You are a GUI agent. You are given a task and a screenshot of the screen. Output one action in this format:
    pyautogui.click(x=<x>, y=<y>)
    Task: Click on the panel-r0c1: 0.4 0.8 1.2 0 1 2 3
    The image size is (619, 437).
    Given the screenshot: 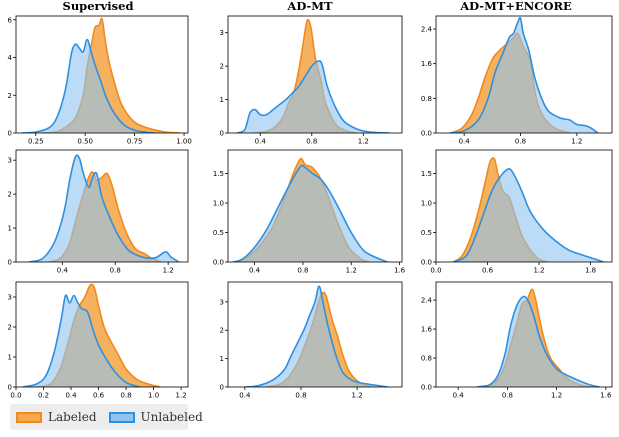 What is the action you would take?
    pyautogui.click(x=311, y=80)
    